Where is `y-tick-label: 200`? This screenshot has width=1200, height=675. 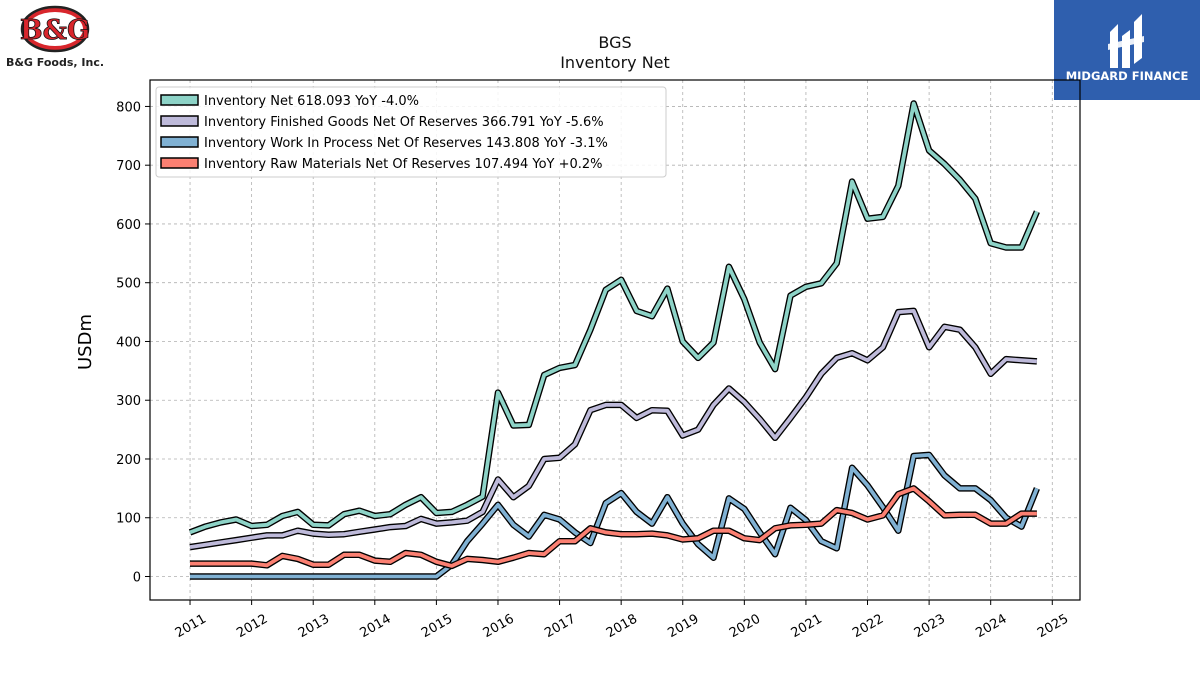
y-tick-label: 200 is located at coordinates (128, 460).